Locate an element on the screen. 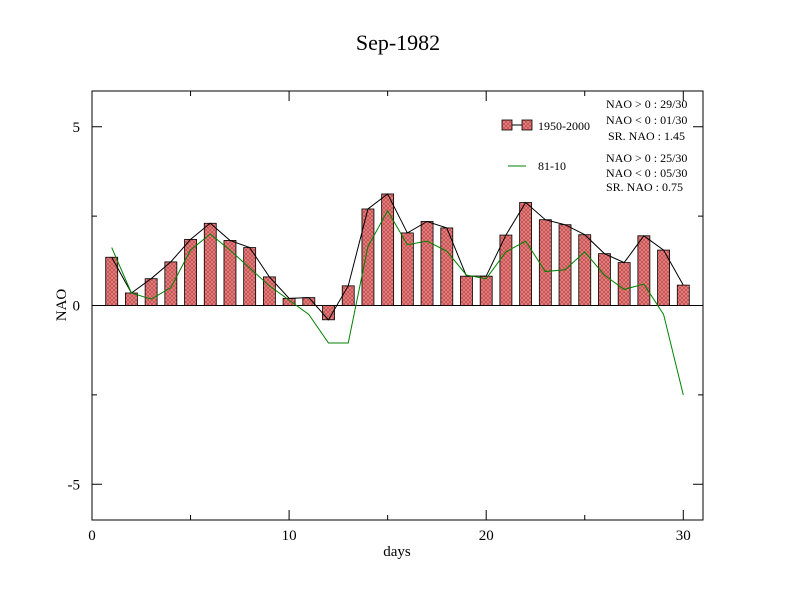  y-tick-label--5: -5 is located at coordinates (74, 485).